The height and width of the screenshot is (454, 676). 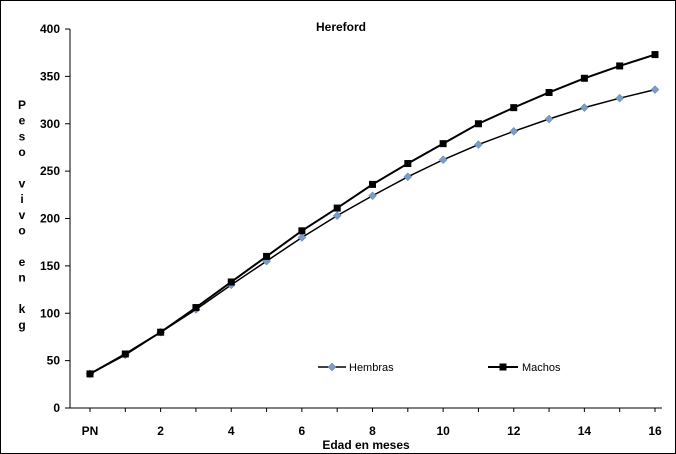 What do you see at coordinates (371, 368) in the screenshot?
I see `legend-label-hembras: Hembras` at bounding box center [371, 368].